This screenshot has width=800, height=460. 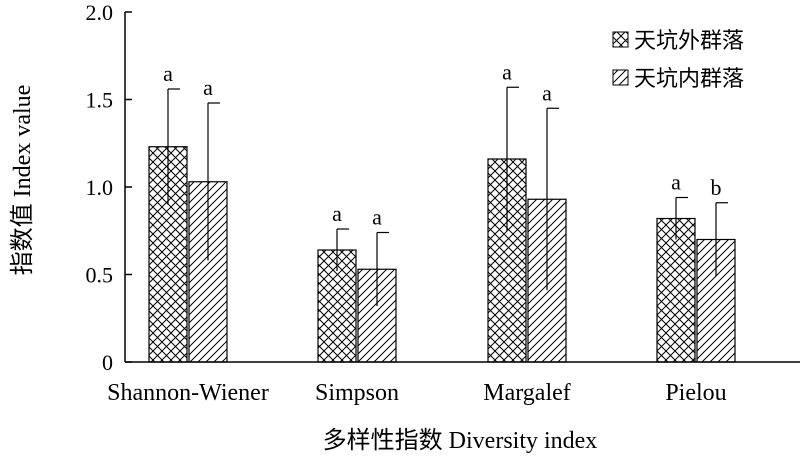 I want to click on x-axis-title: 多样性指数 Diversity index, so click(x=460, y=440).